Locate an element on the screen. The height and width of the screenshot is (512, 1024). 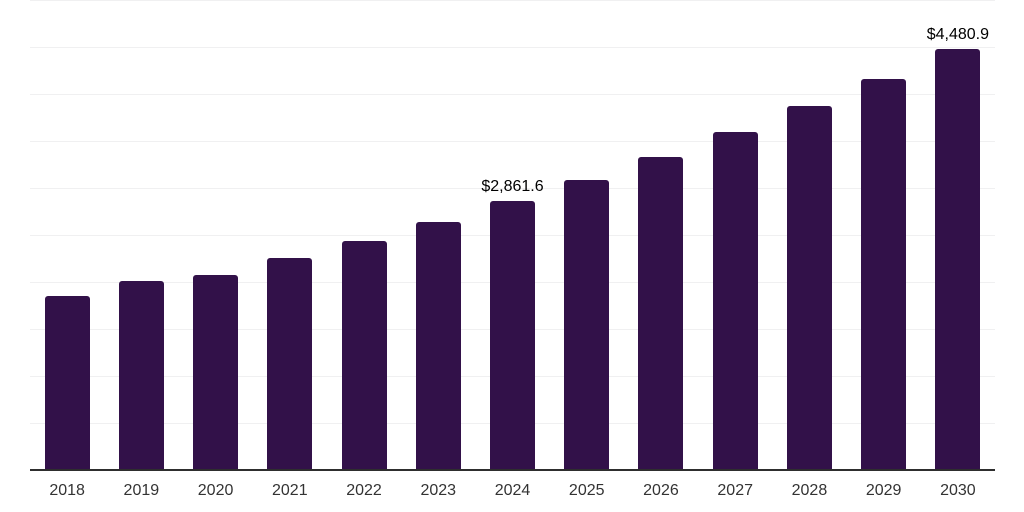
x-tick-label-2027: 2027 is located at coordinates (735, 490).